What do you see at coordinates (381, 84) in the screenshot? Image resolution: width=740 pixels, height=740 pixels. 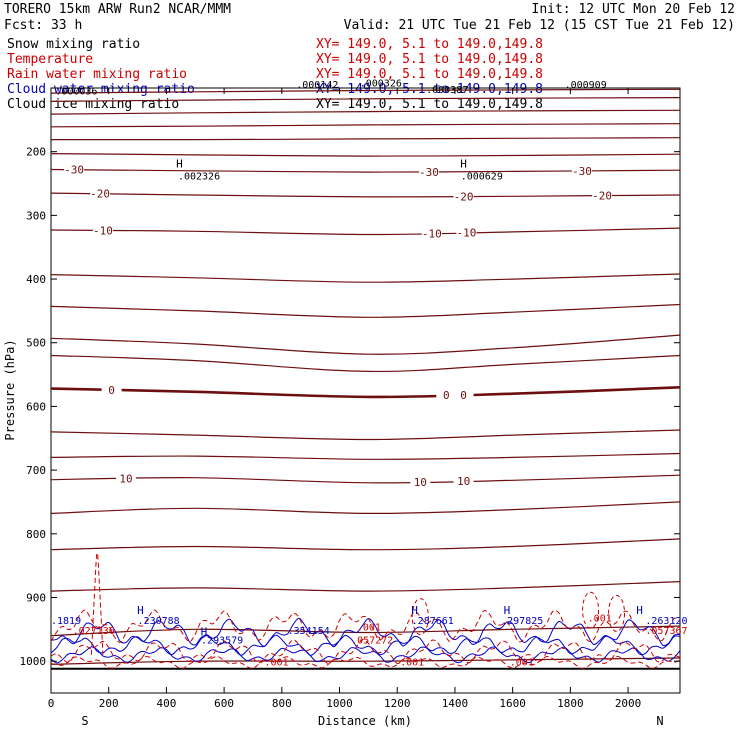 I see `contour-annotation: .000326` at bounding box center [381, 84].